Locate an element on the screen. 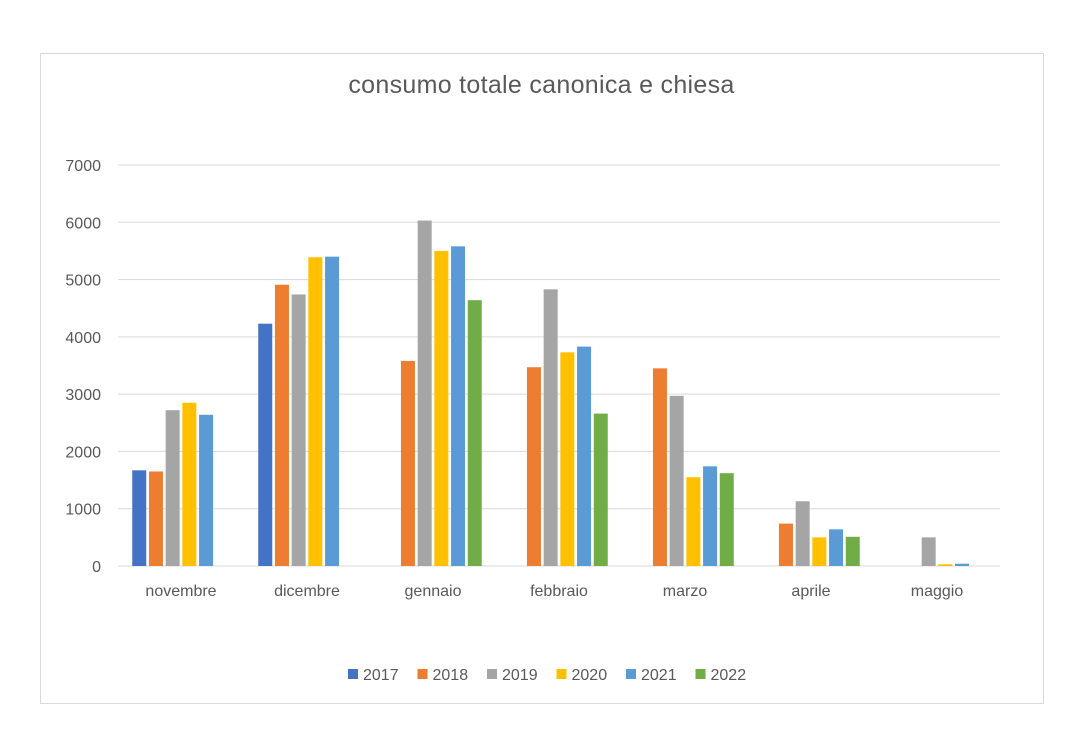 The image size is (1083, 733). y-tick-label: 2000 is located at coordinates (83, 452).